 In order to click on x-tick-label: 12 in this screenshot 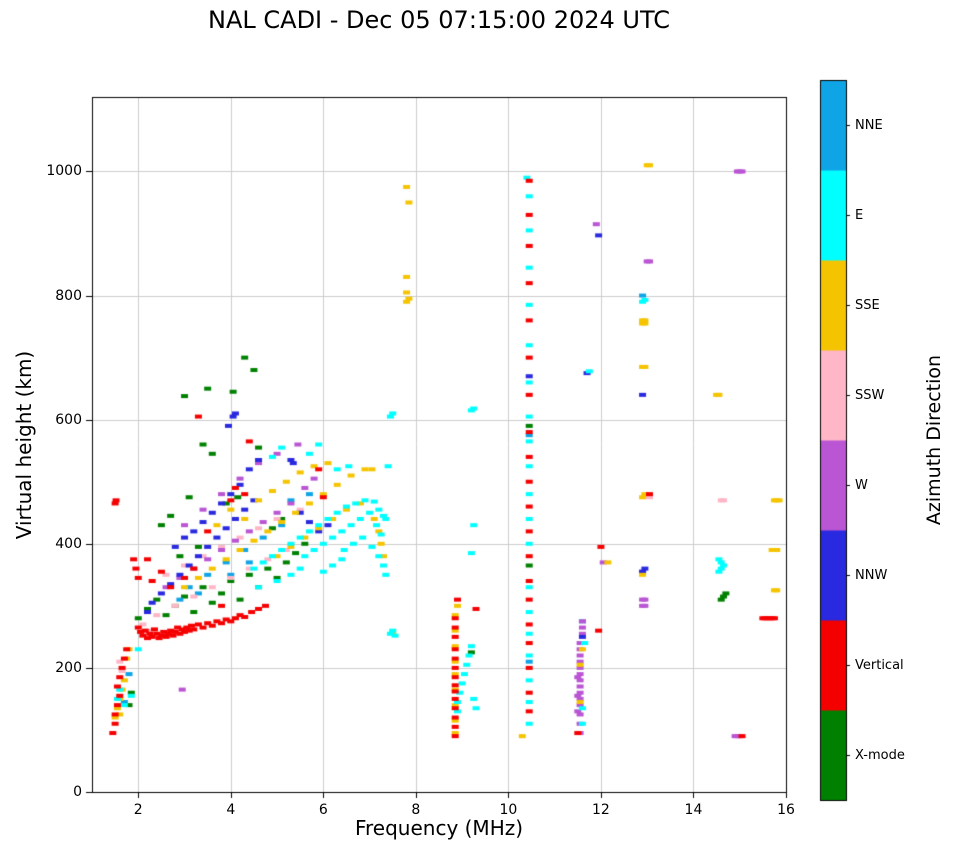, I will do `click(601, 810)`.